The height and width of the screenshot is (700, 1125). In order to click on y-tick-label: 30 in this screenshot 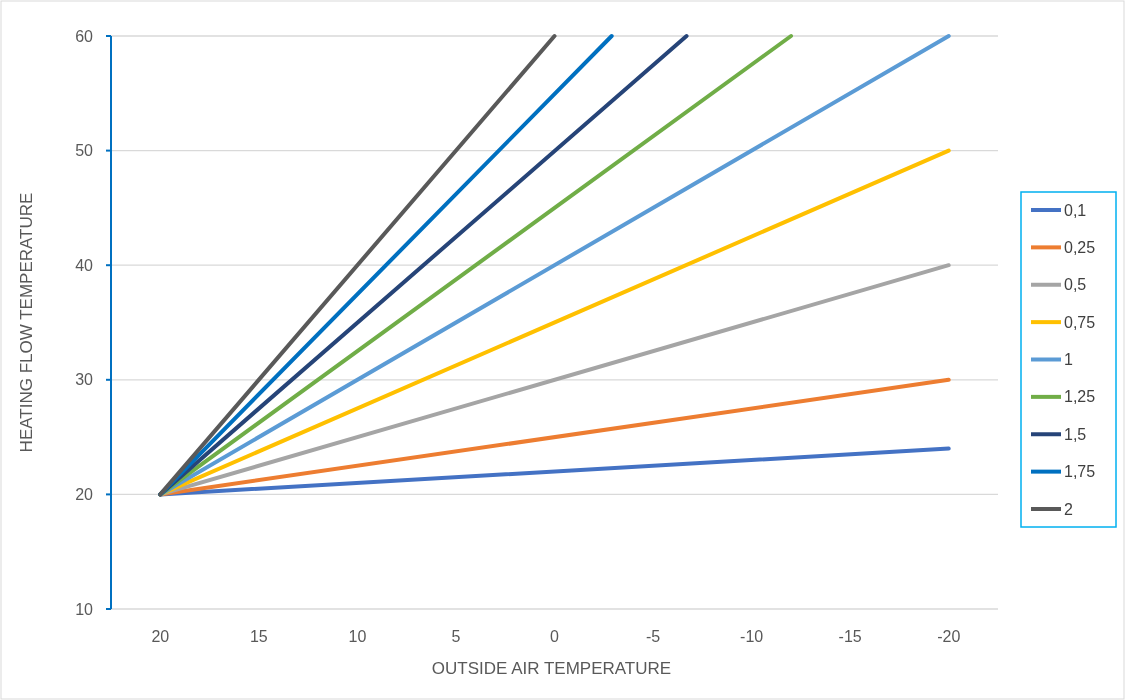, I will do `click(84, 380)`.